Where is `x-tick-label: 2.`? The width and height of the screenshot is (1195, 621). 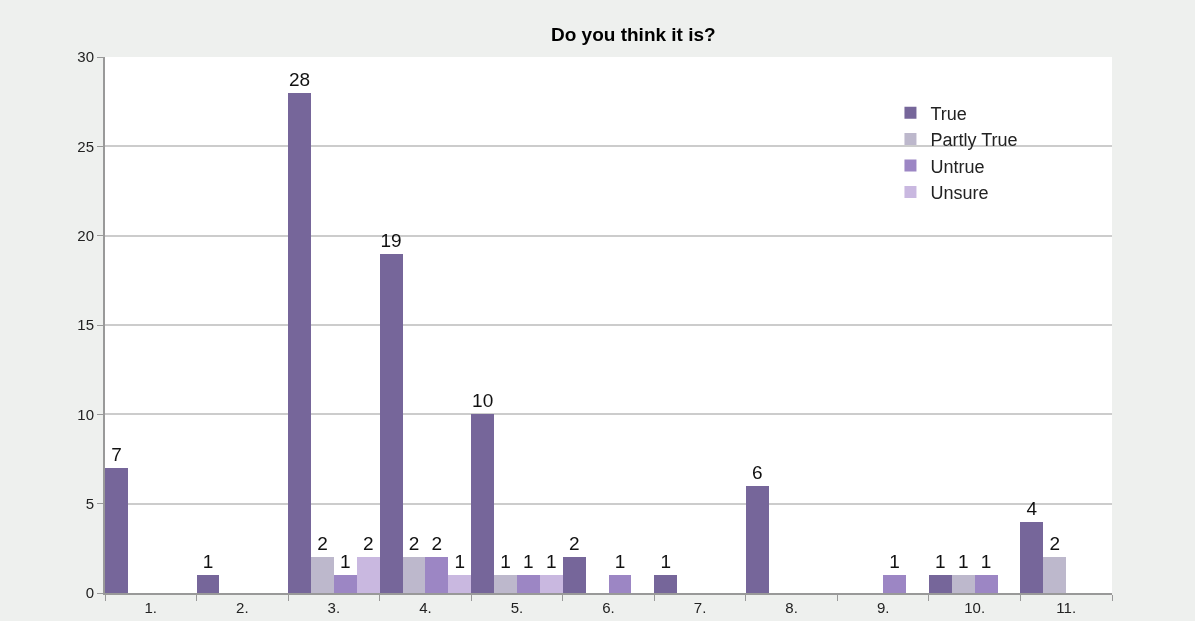
x-tick-label: 2. is located at coordinates (242, 607).